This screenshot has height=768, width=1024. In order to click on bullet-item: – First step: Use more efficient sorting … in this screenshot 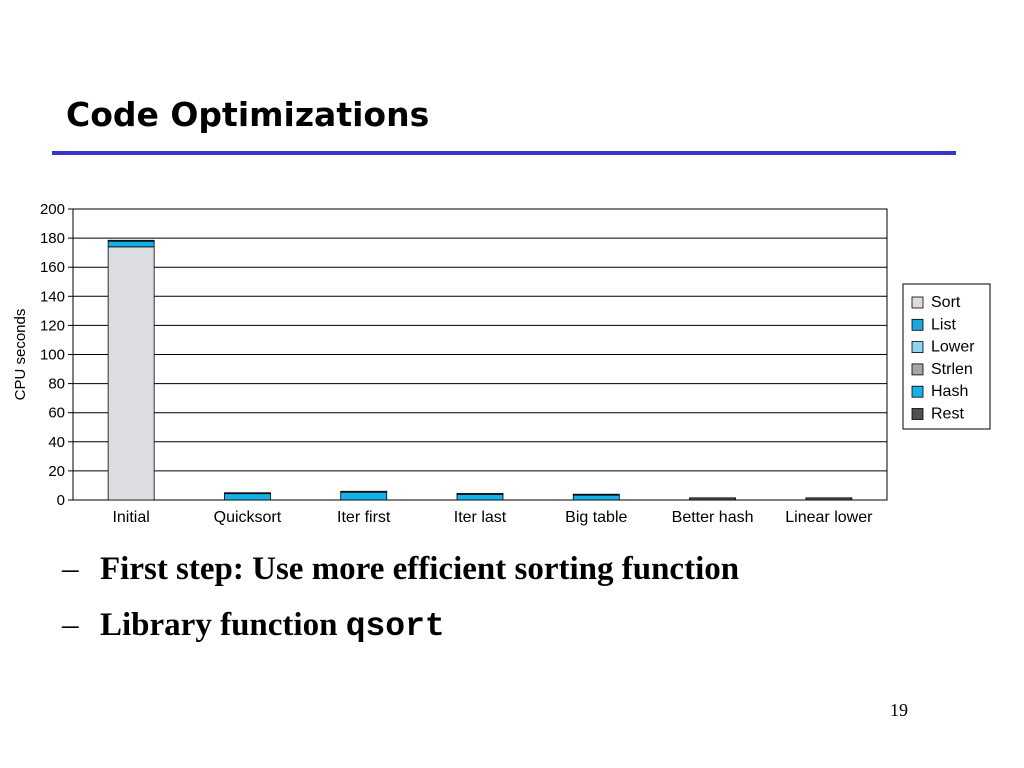, I will do `click(400, 573)`.